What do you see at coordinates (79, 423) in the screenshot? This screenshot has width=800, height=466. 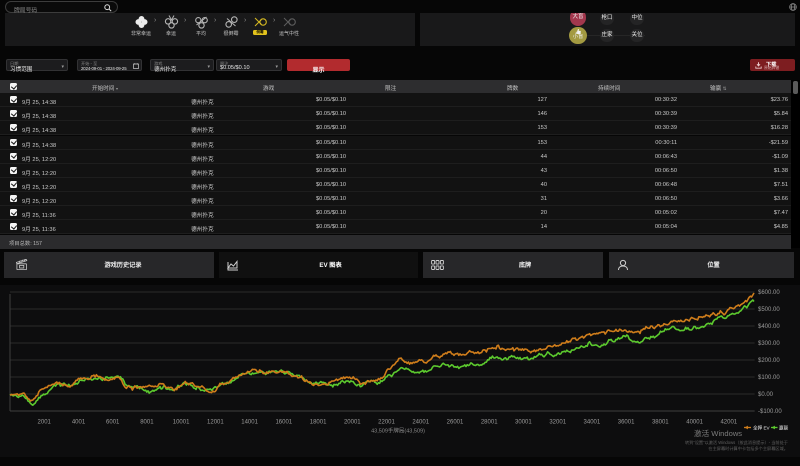 I see `svg-text: 4001` at bounding box center [79, 423].